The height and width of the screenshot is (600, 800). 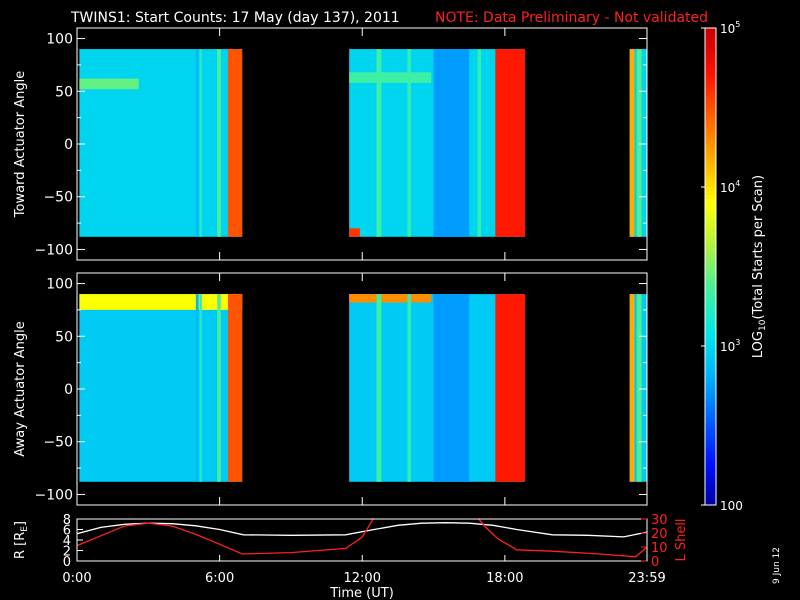 What do you see at coordinates (59, 285) in the screenshot?
I see `y-tick-label: 100` at bounding box center [59, 285].